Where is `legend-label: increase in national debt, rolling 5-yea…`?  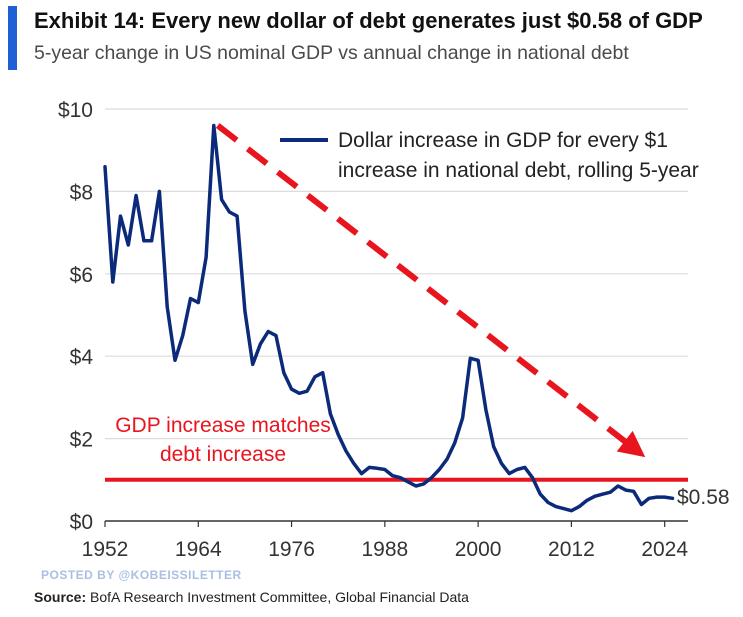
legend-label: increase in national debt, rolling 5-yea… is located at coordinates (518, 170).